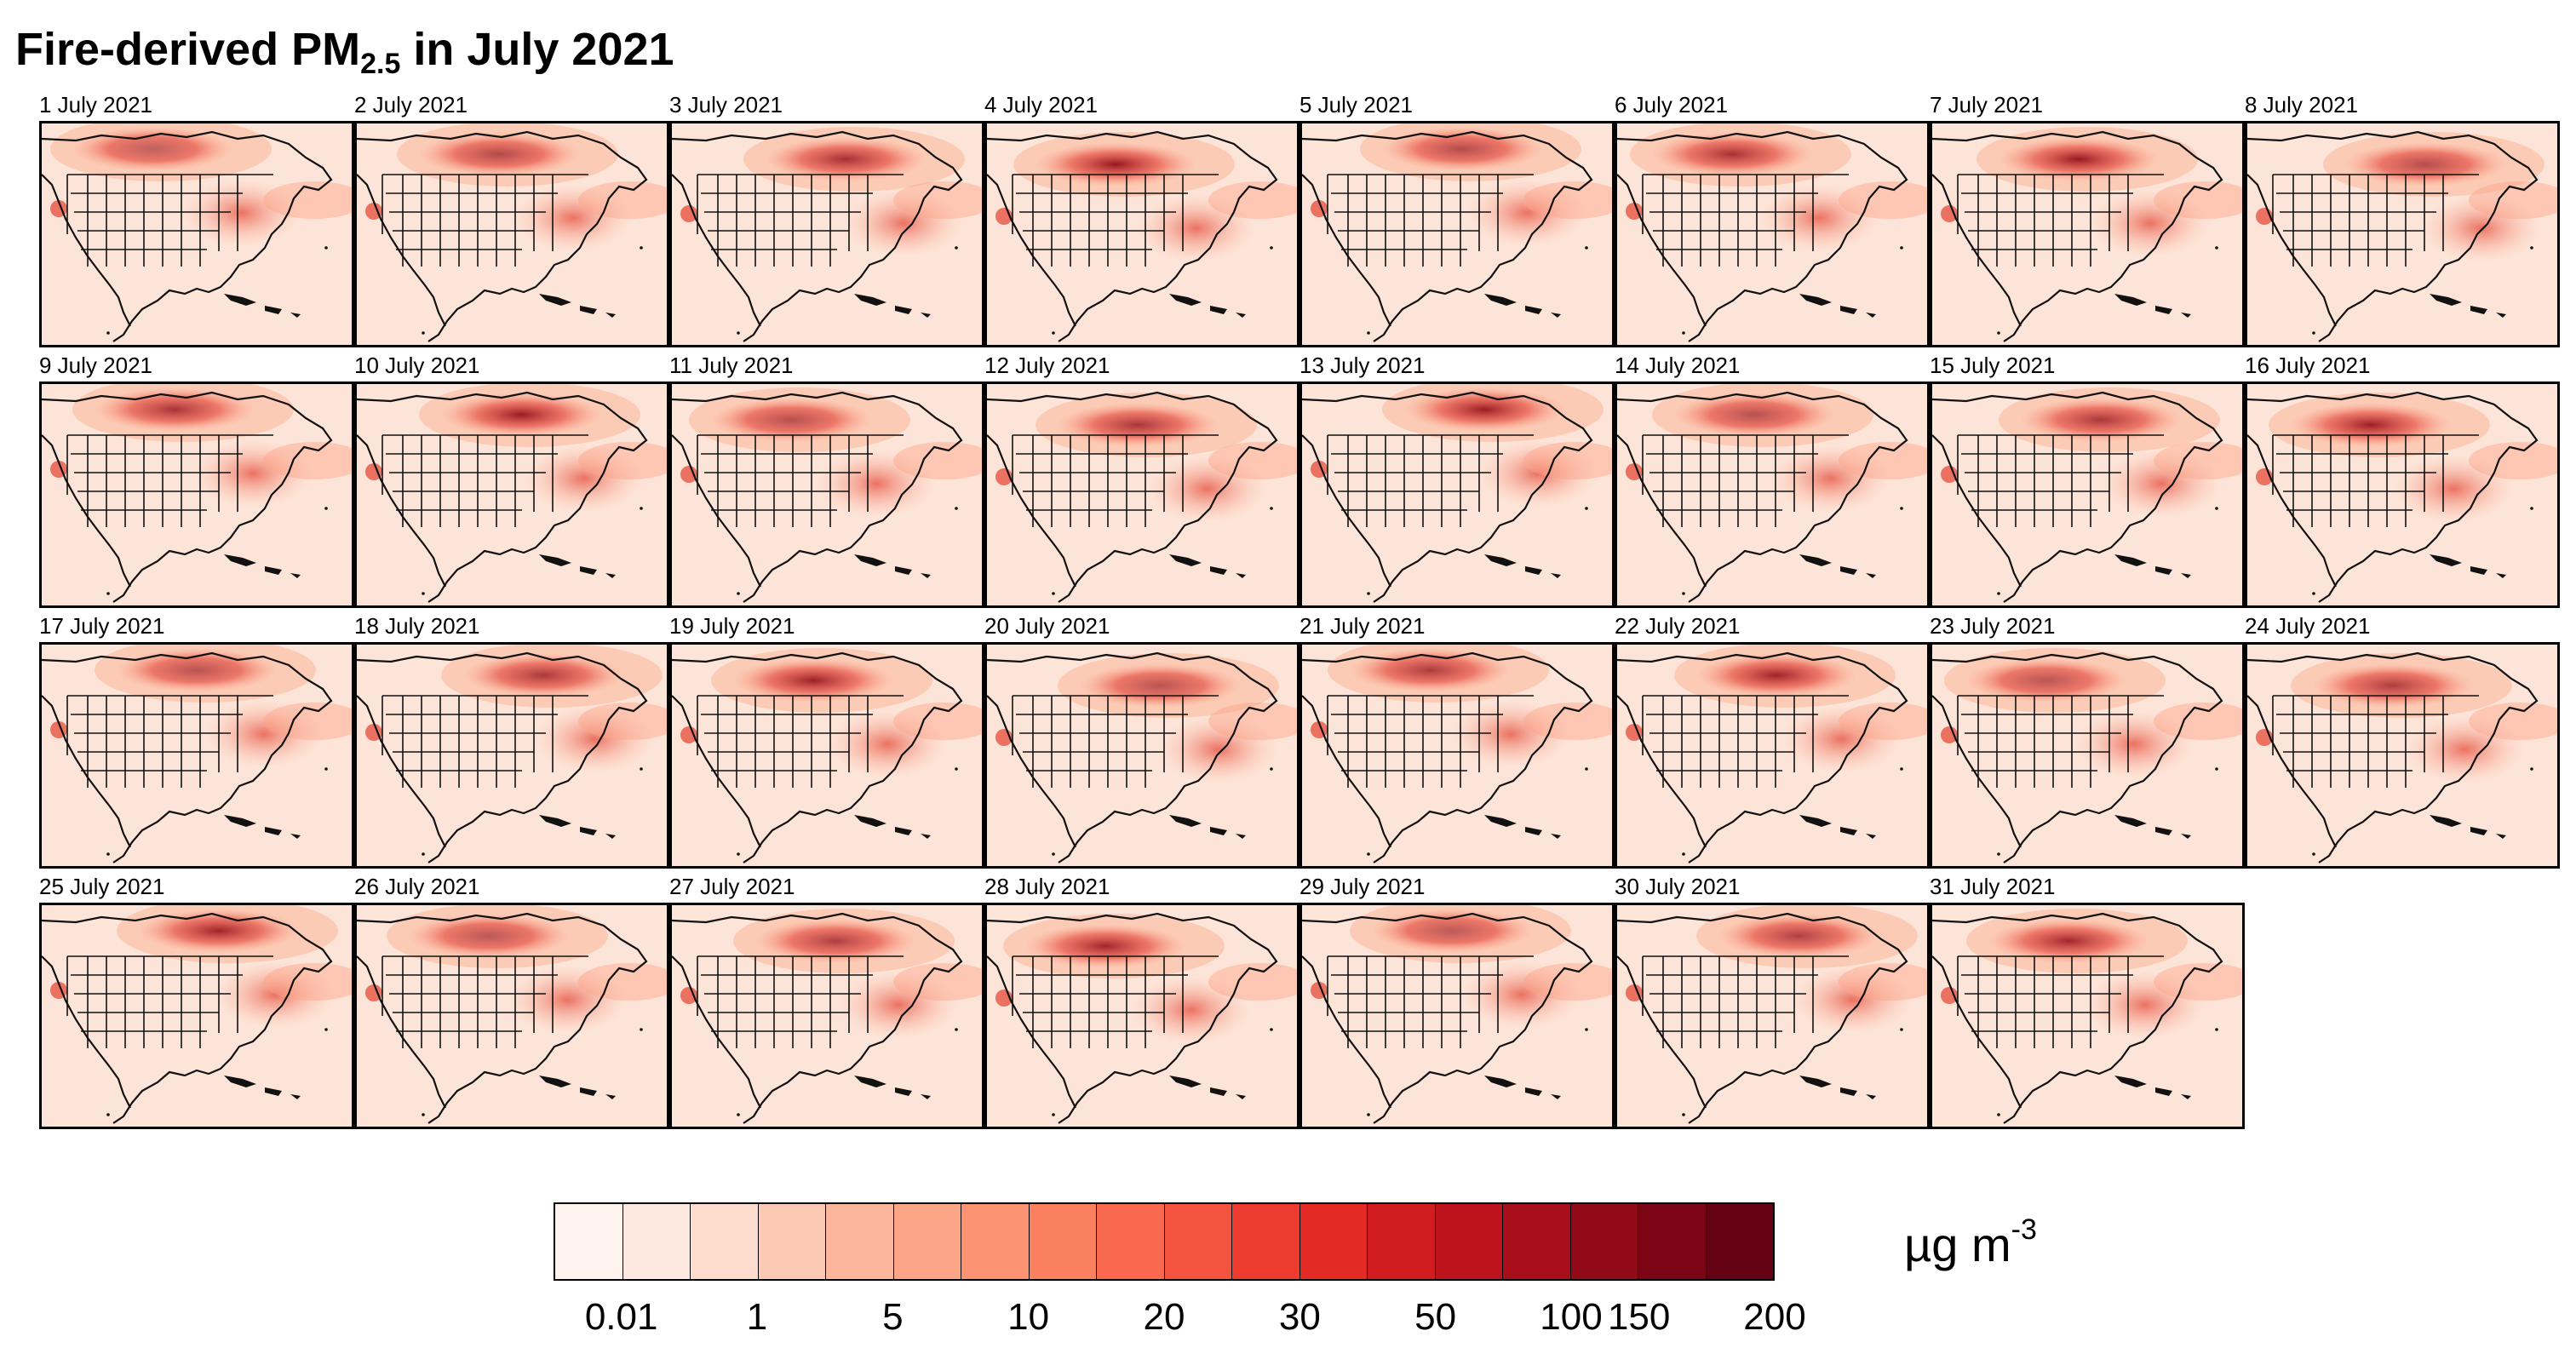 The image size is (2576, 1371). Describe the element at coordinates (1457, 222) in the screenshot. I see `map-panel: 5 July 2021` at that location.